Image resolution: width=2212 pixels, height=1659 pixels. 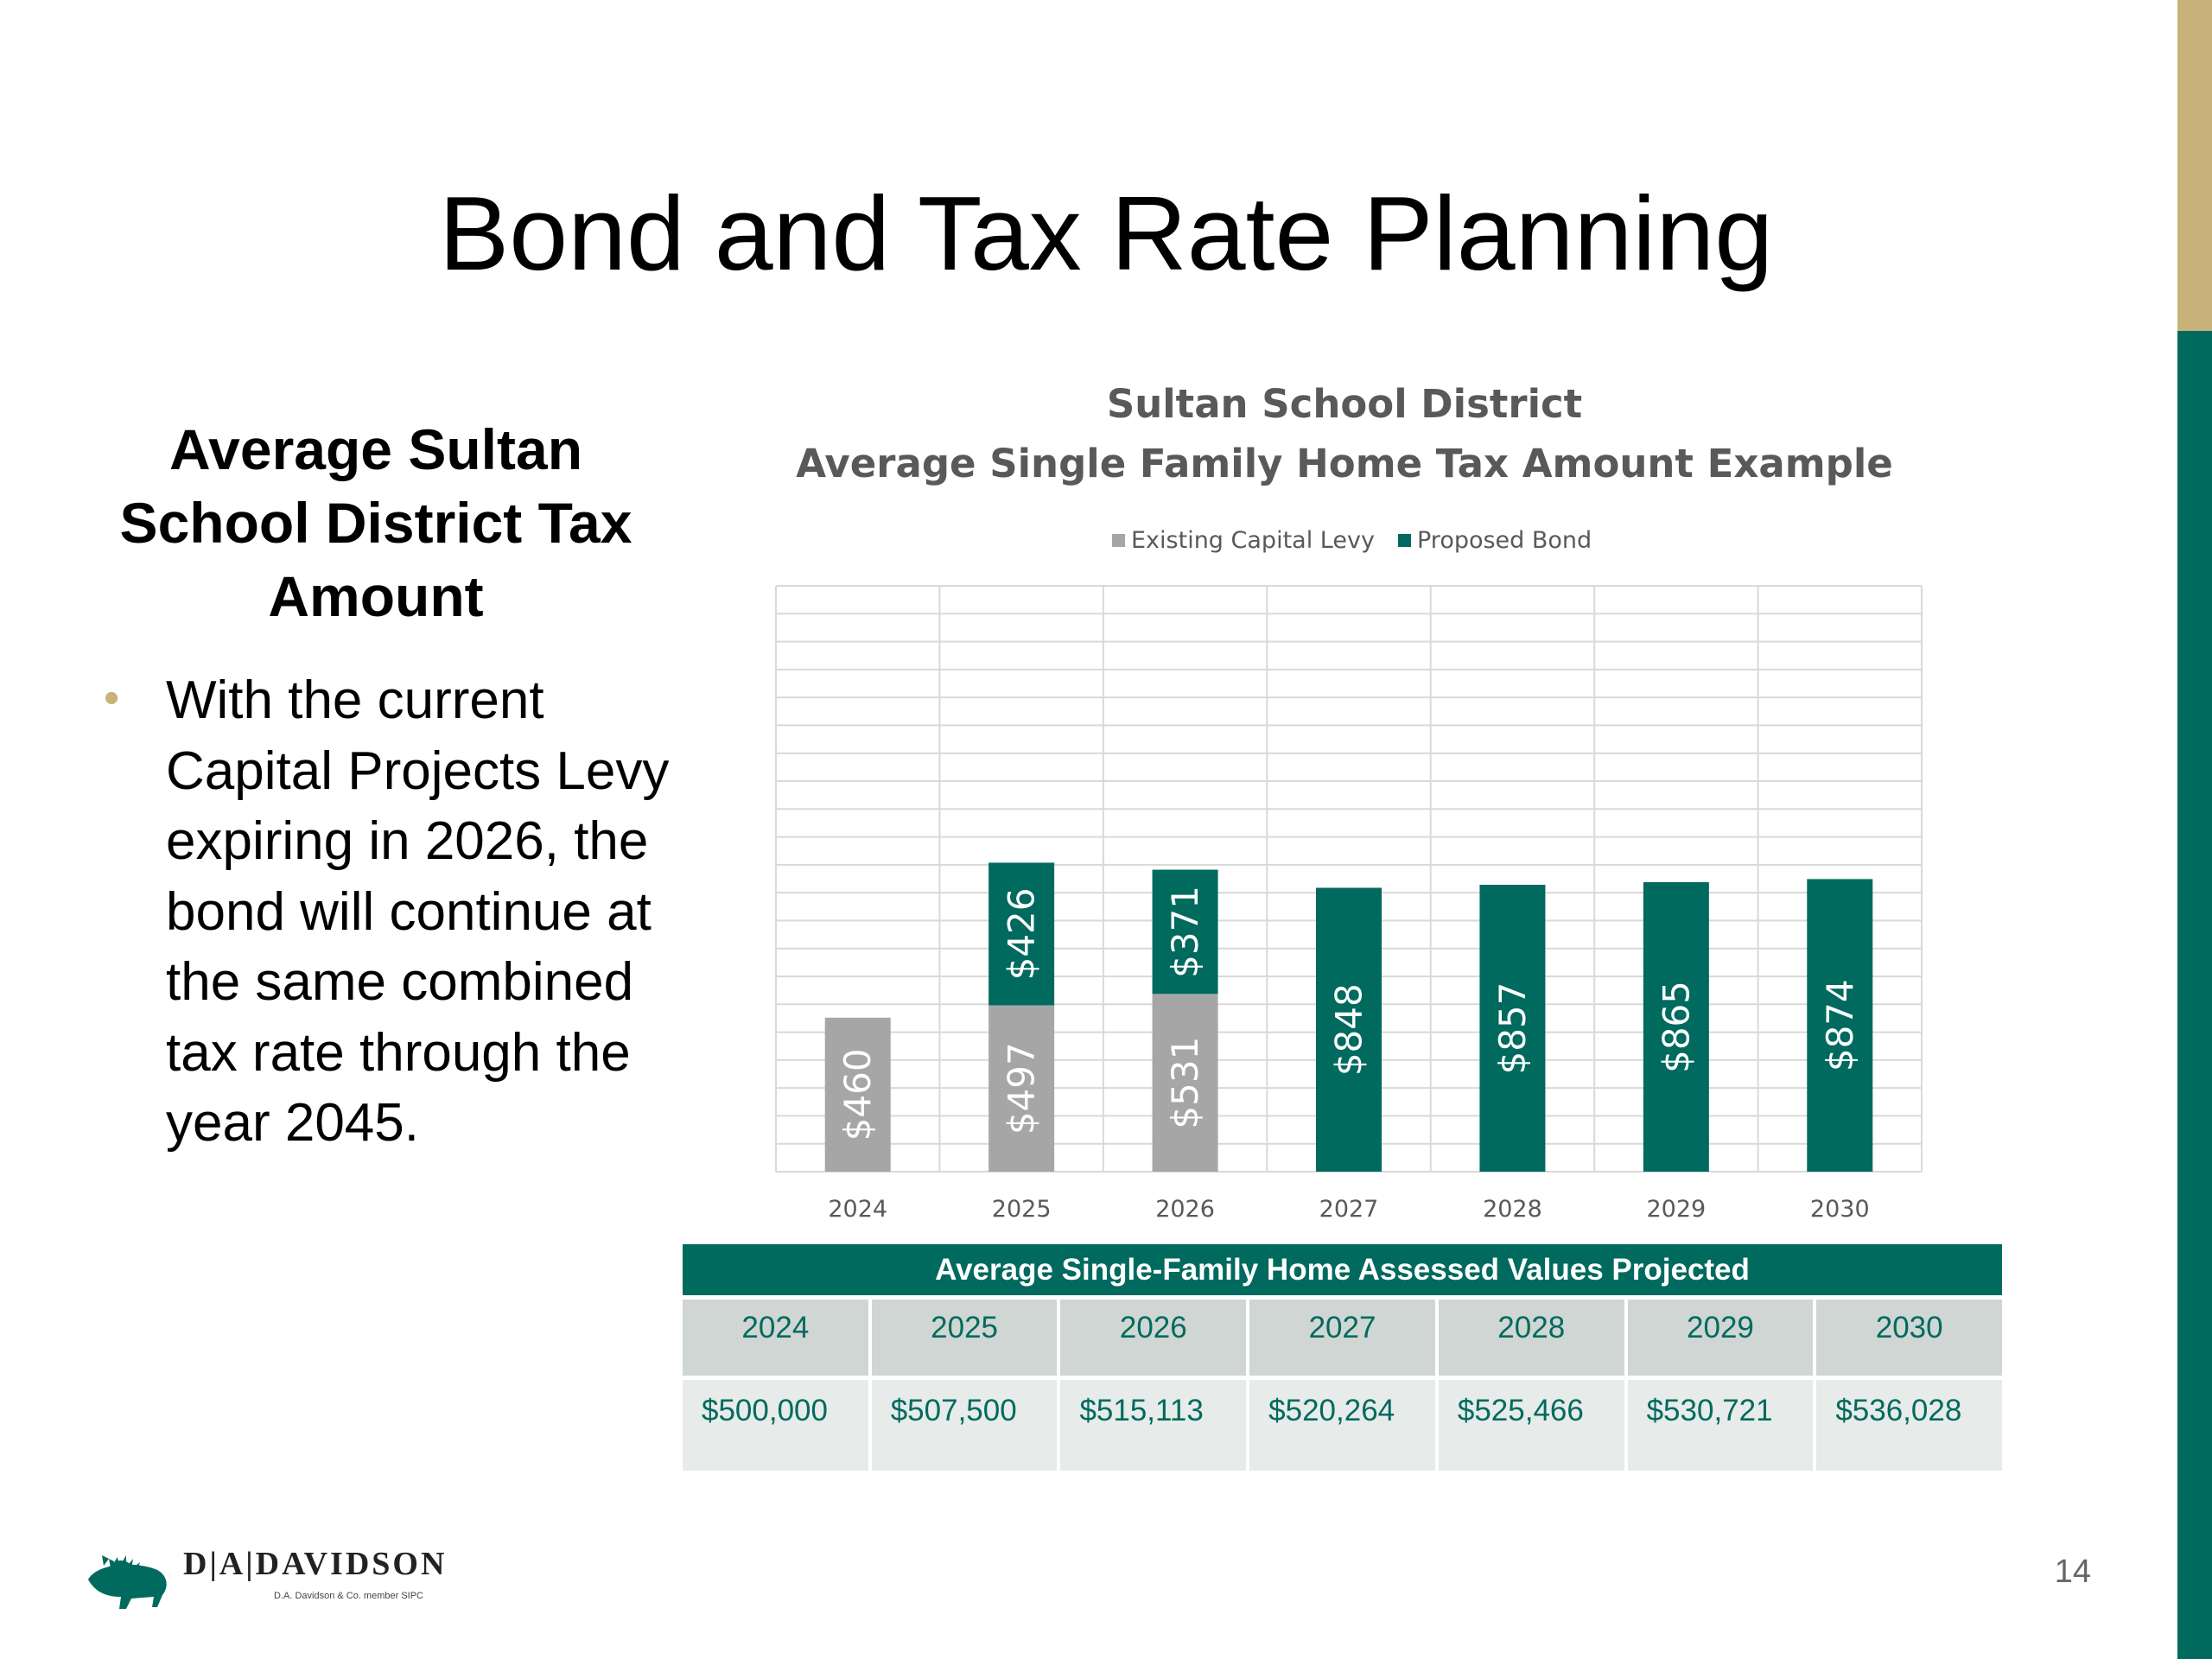 What do you see at coordinates (1344, 404) in the screenshot?
I see `chart-title: Sultan School District` at bounding box center [1344, 404].